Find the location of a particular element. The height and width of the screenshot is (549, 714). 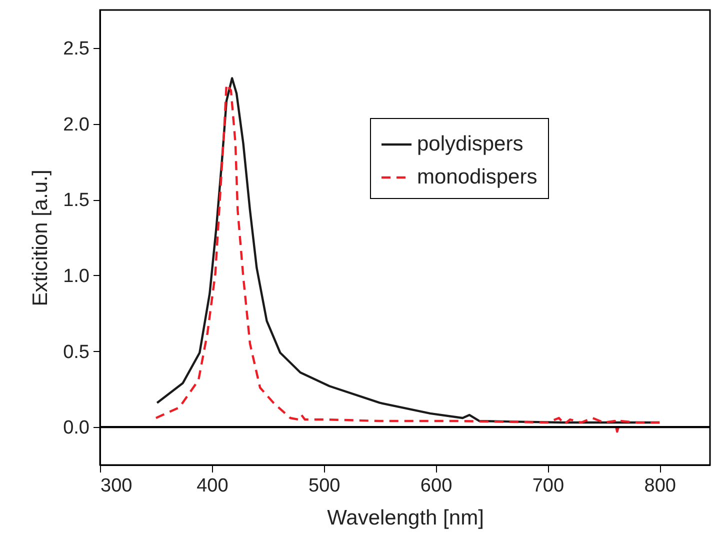

y-axis-title: Exticition [a.u.] is located at coordinates (40, 238).